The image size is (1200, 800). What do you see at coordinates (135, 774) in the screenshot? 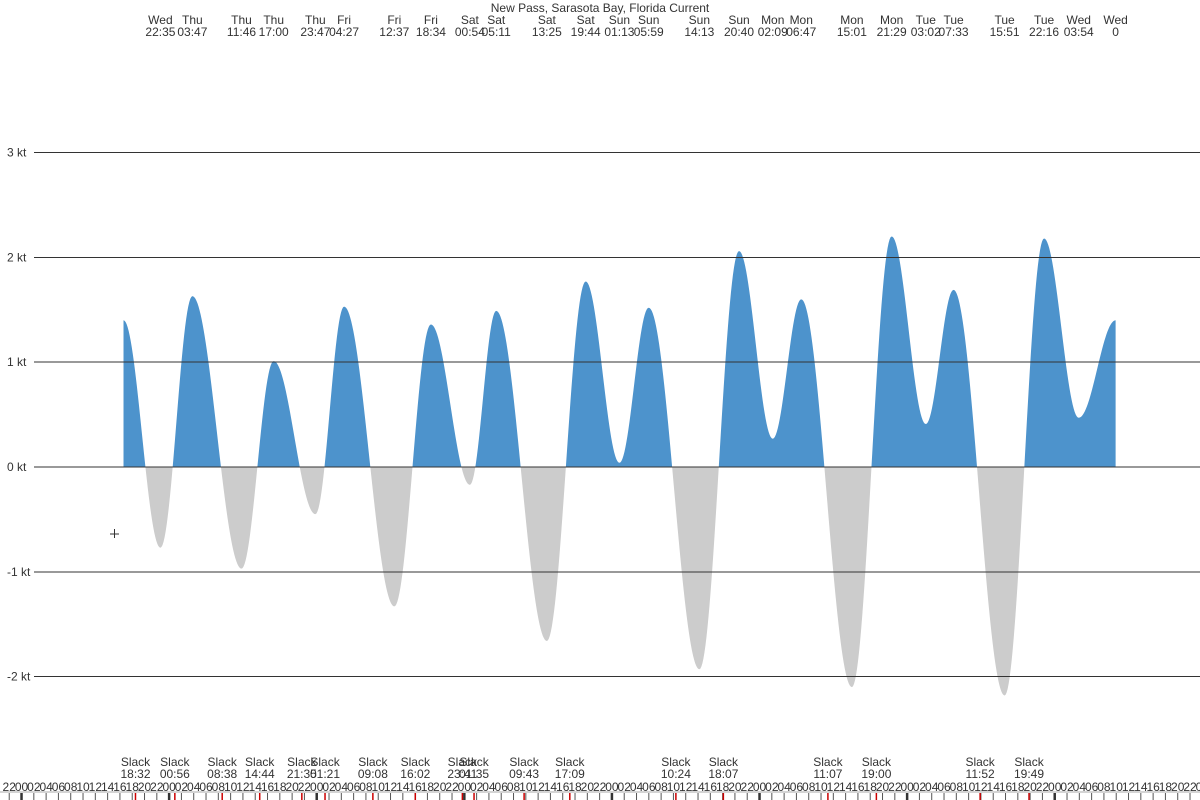
I see `slack-time-label: 18:32` at bounding box center [135, 774].